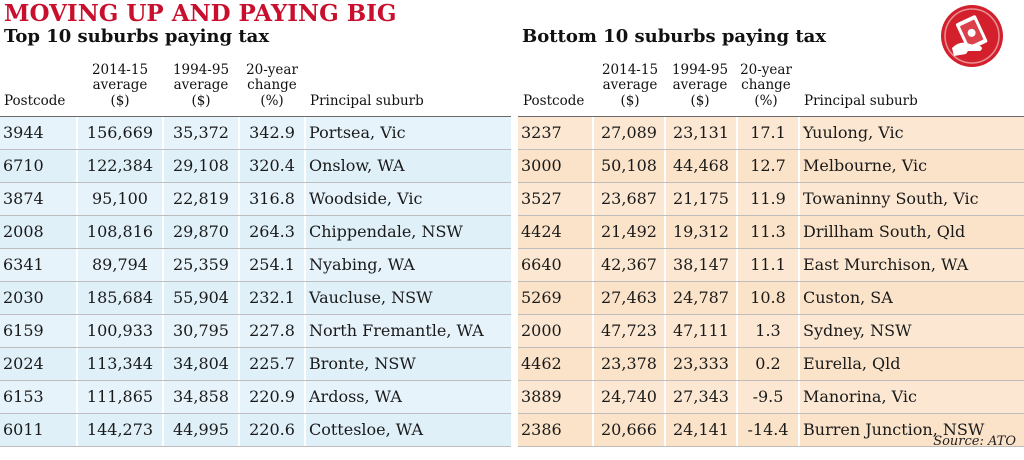  What do you see at coordinates (38, 199) in the screenshot?
I see `postcode-cell: 3874` at bounding box center [38, 199].